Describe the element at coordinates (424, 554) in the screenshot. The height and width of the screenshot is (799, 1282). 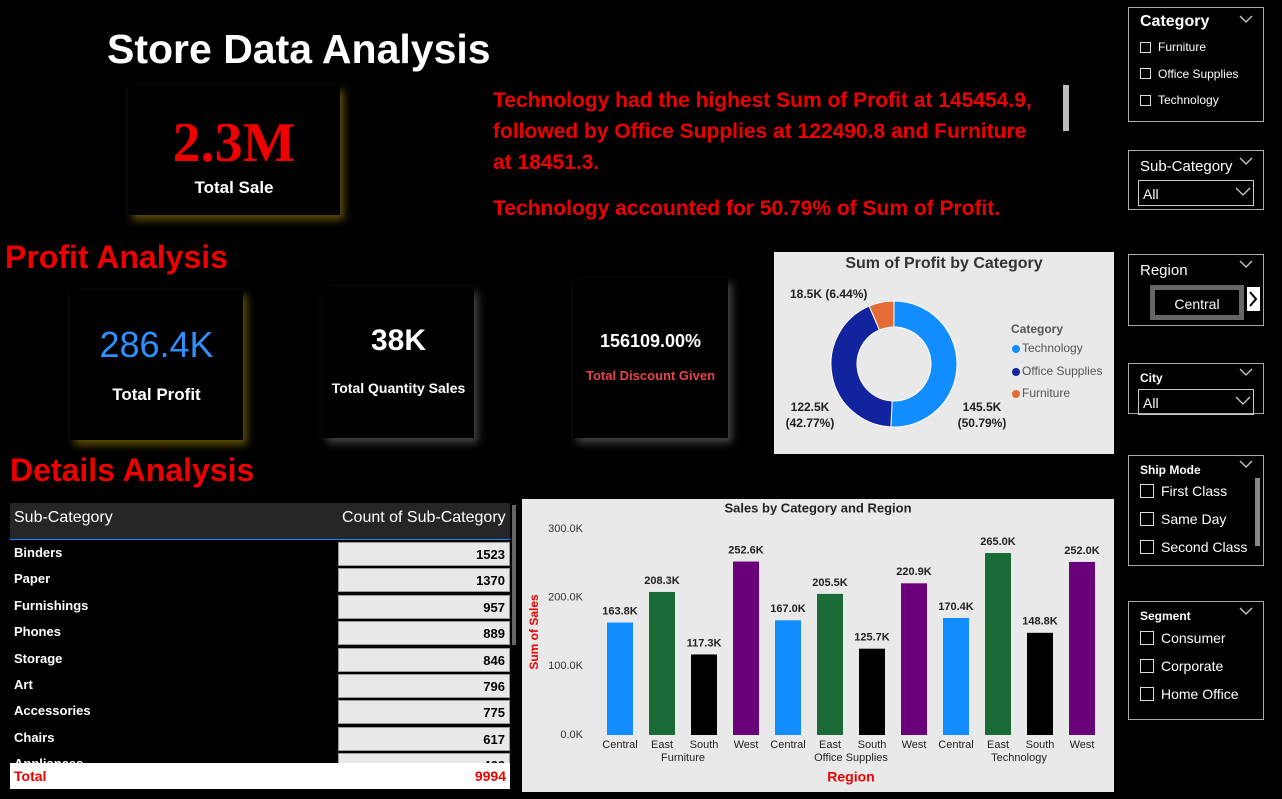
I see `row-cell: 1523` at that location.